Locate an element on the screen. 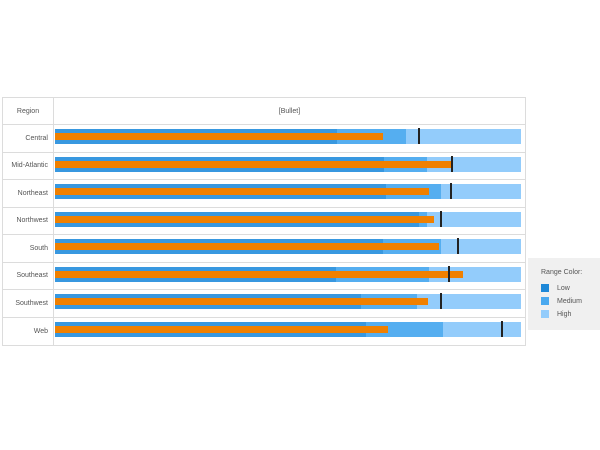  range-color-legend: Range Color: Low Medium High is located at coordinates (564, 294).